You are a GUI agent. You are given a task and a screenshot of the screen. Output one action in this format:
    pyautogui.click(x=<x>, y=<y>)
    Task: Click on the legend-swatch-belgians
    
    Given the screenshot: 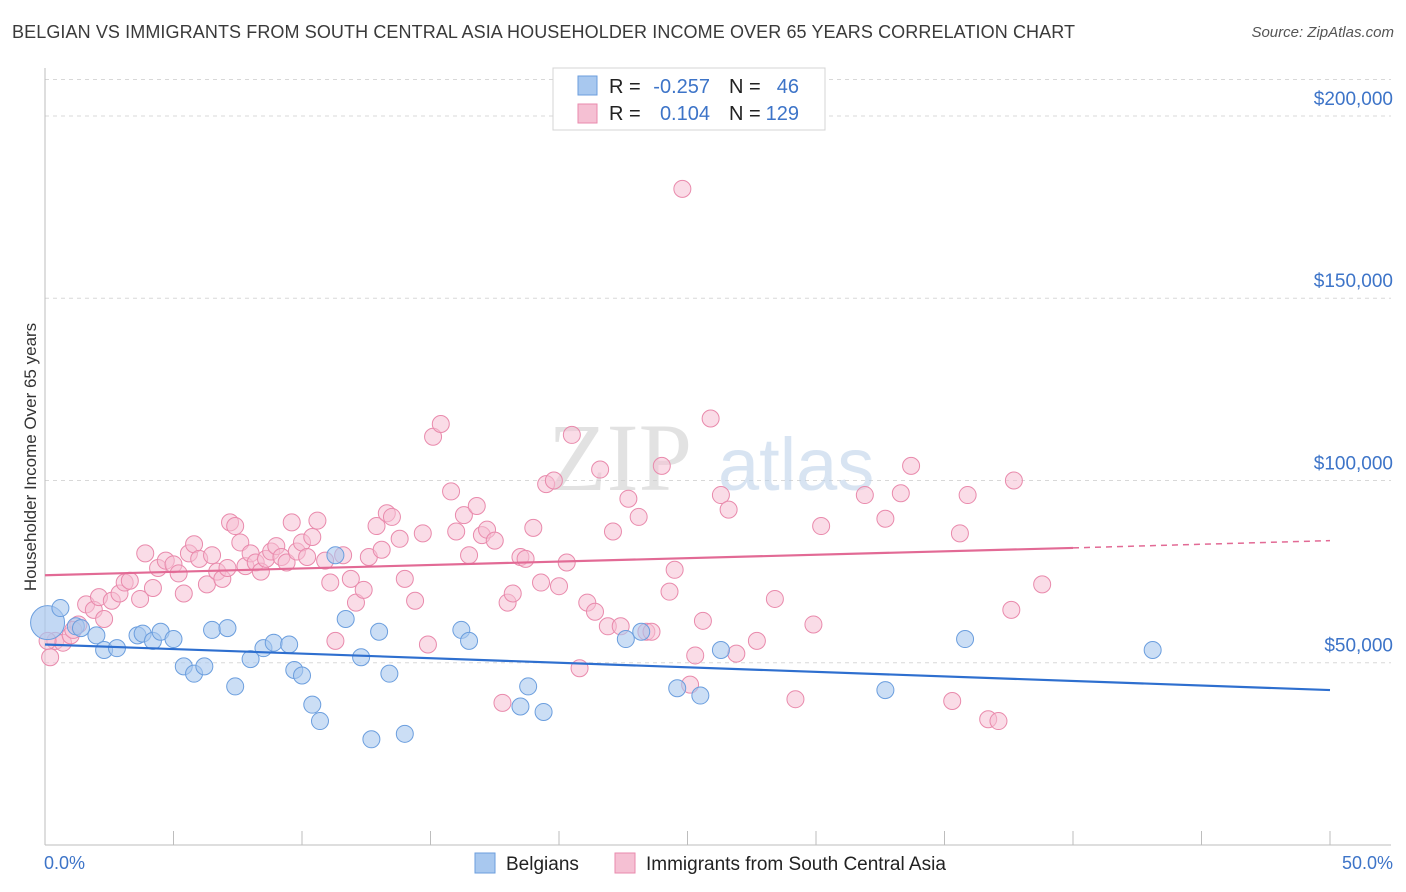 What is the action you would take?
    pyautogui.click(x=587, y=85)
    